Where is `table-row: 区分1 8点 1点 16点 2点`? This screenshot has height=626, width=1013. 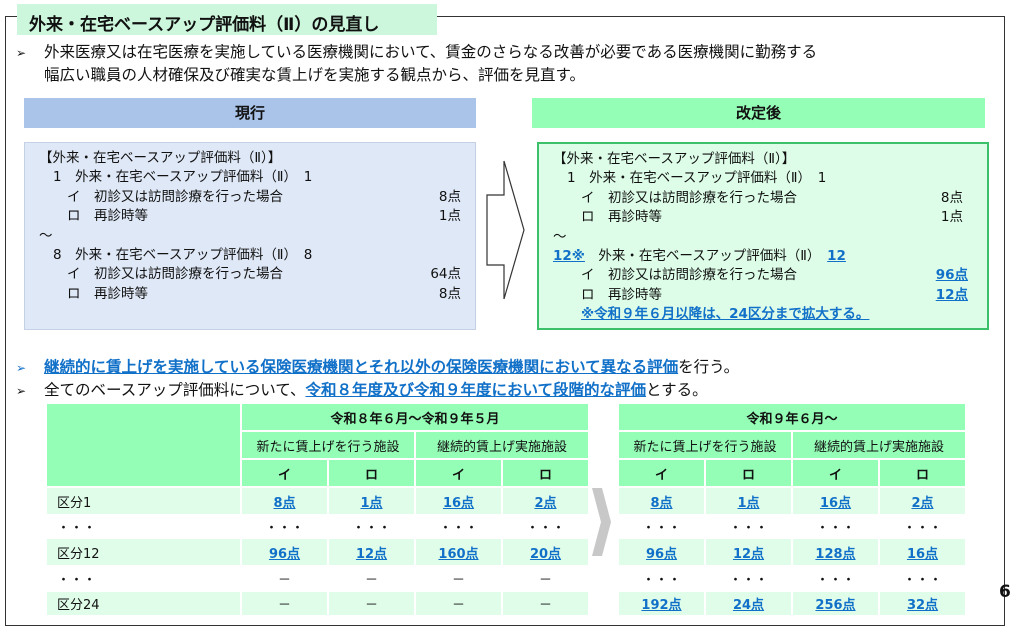 table-row: 区分1 8点 1点 16点 2点 is located at coordinates (317, 501).